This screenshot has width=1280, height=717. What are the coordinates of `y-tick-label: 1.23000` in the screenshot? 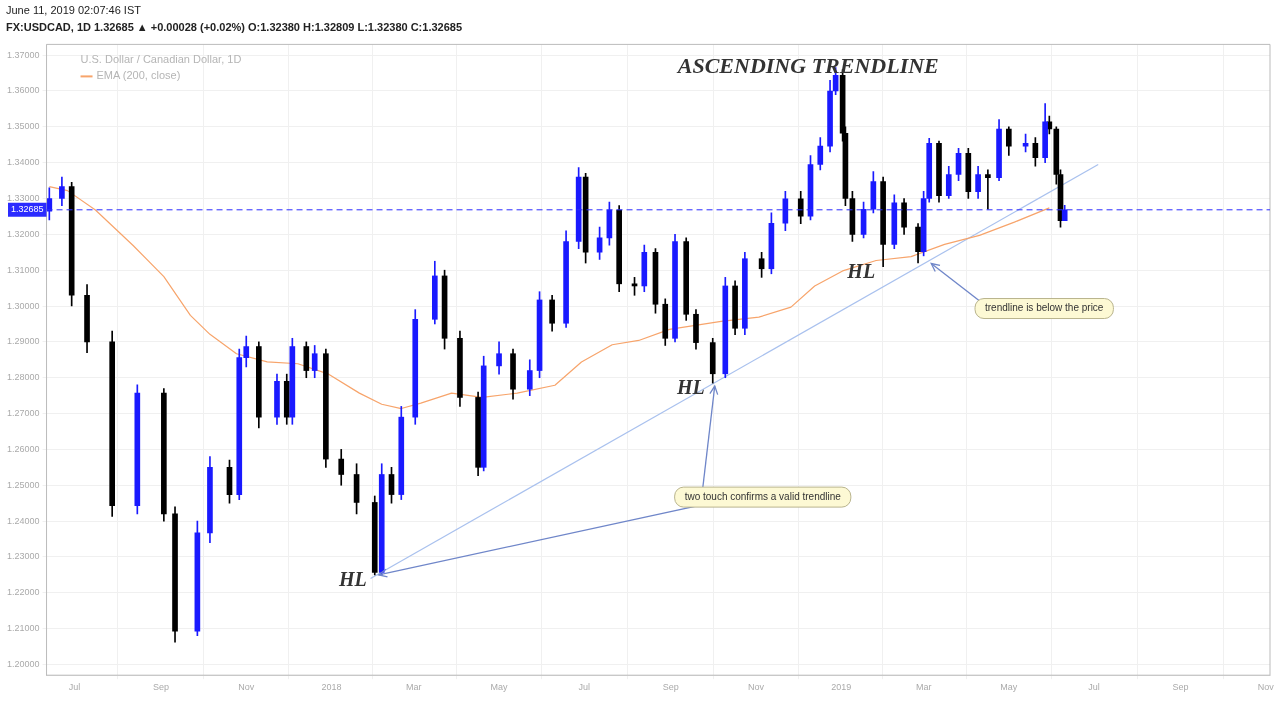 It's located at (23, 556).